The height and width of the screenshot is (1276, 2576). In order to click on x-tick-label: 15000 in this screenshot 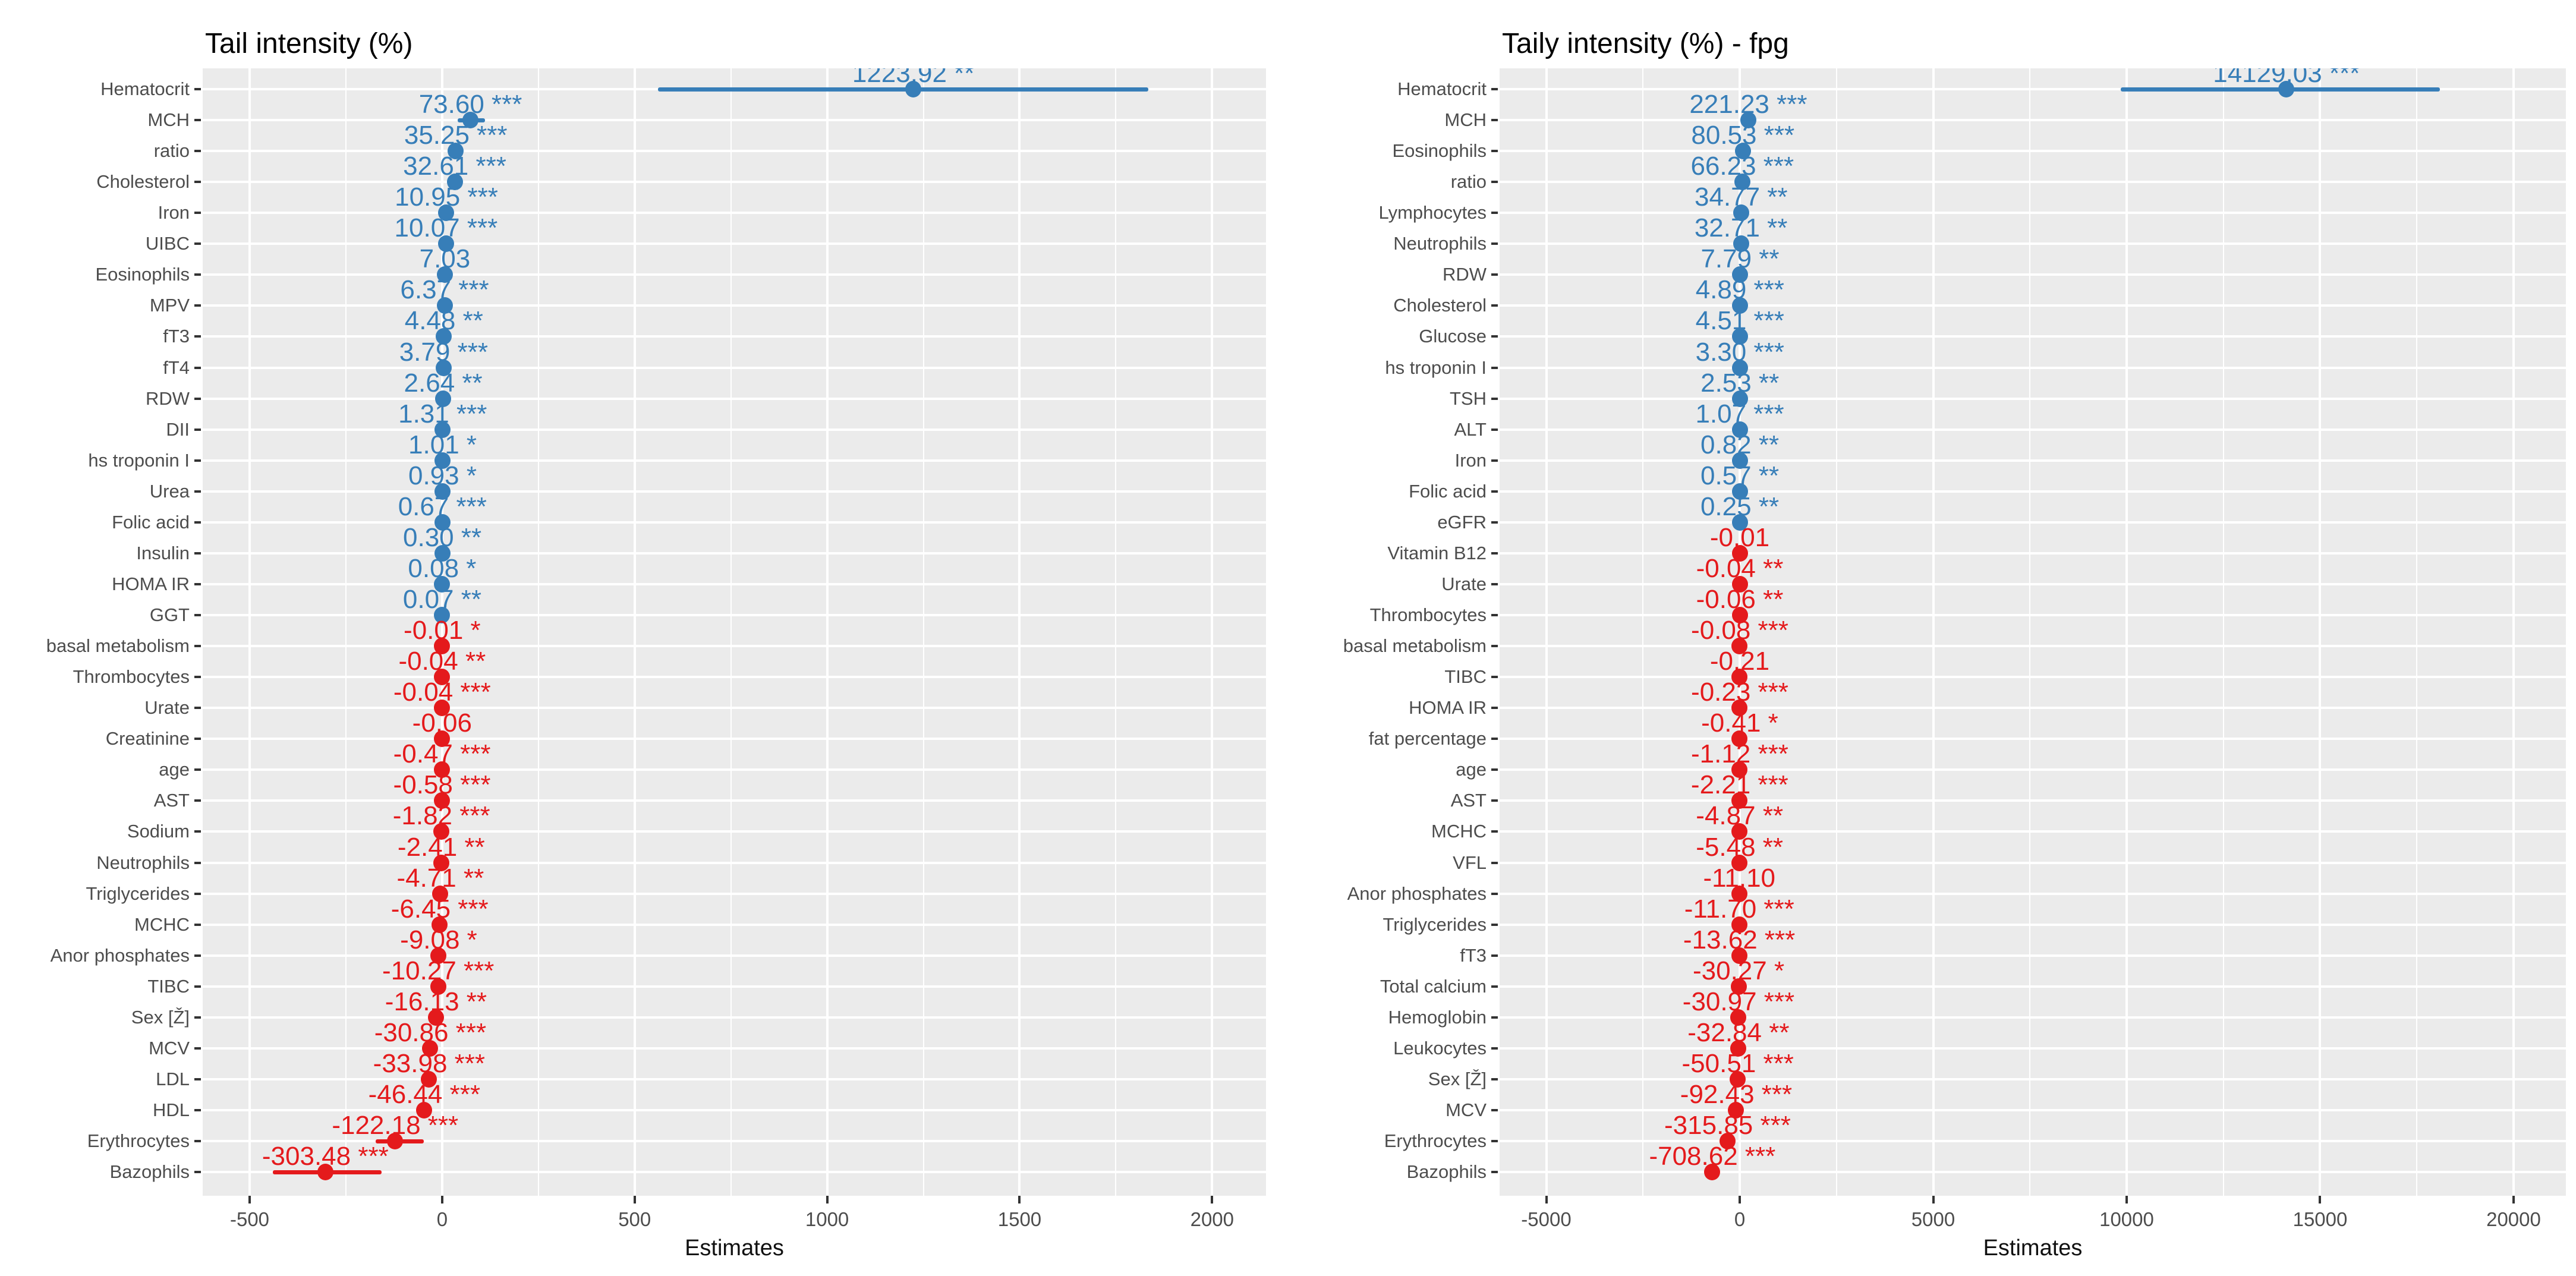, I will do `click(2320, 1219)`.